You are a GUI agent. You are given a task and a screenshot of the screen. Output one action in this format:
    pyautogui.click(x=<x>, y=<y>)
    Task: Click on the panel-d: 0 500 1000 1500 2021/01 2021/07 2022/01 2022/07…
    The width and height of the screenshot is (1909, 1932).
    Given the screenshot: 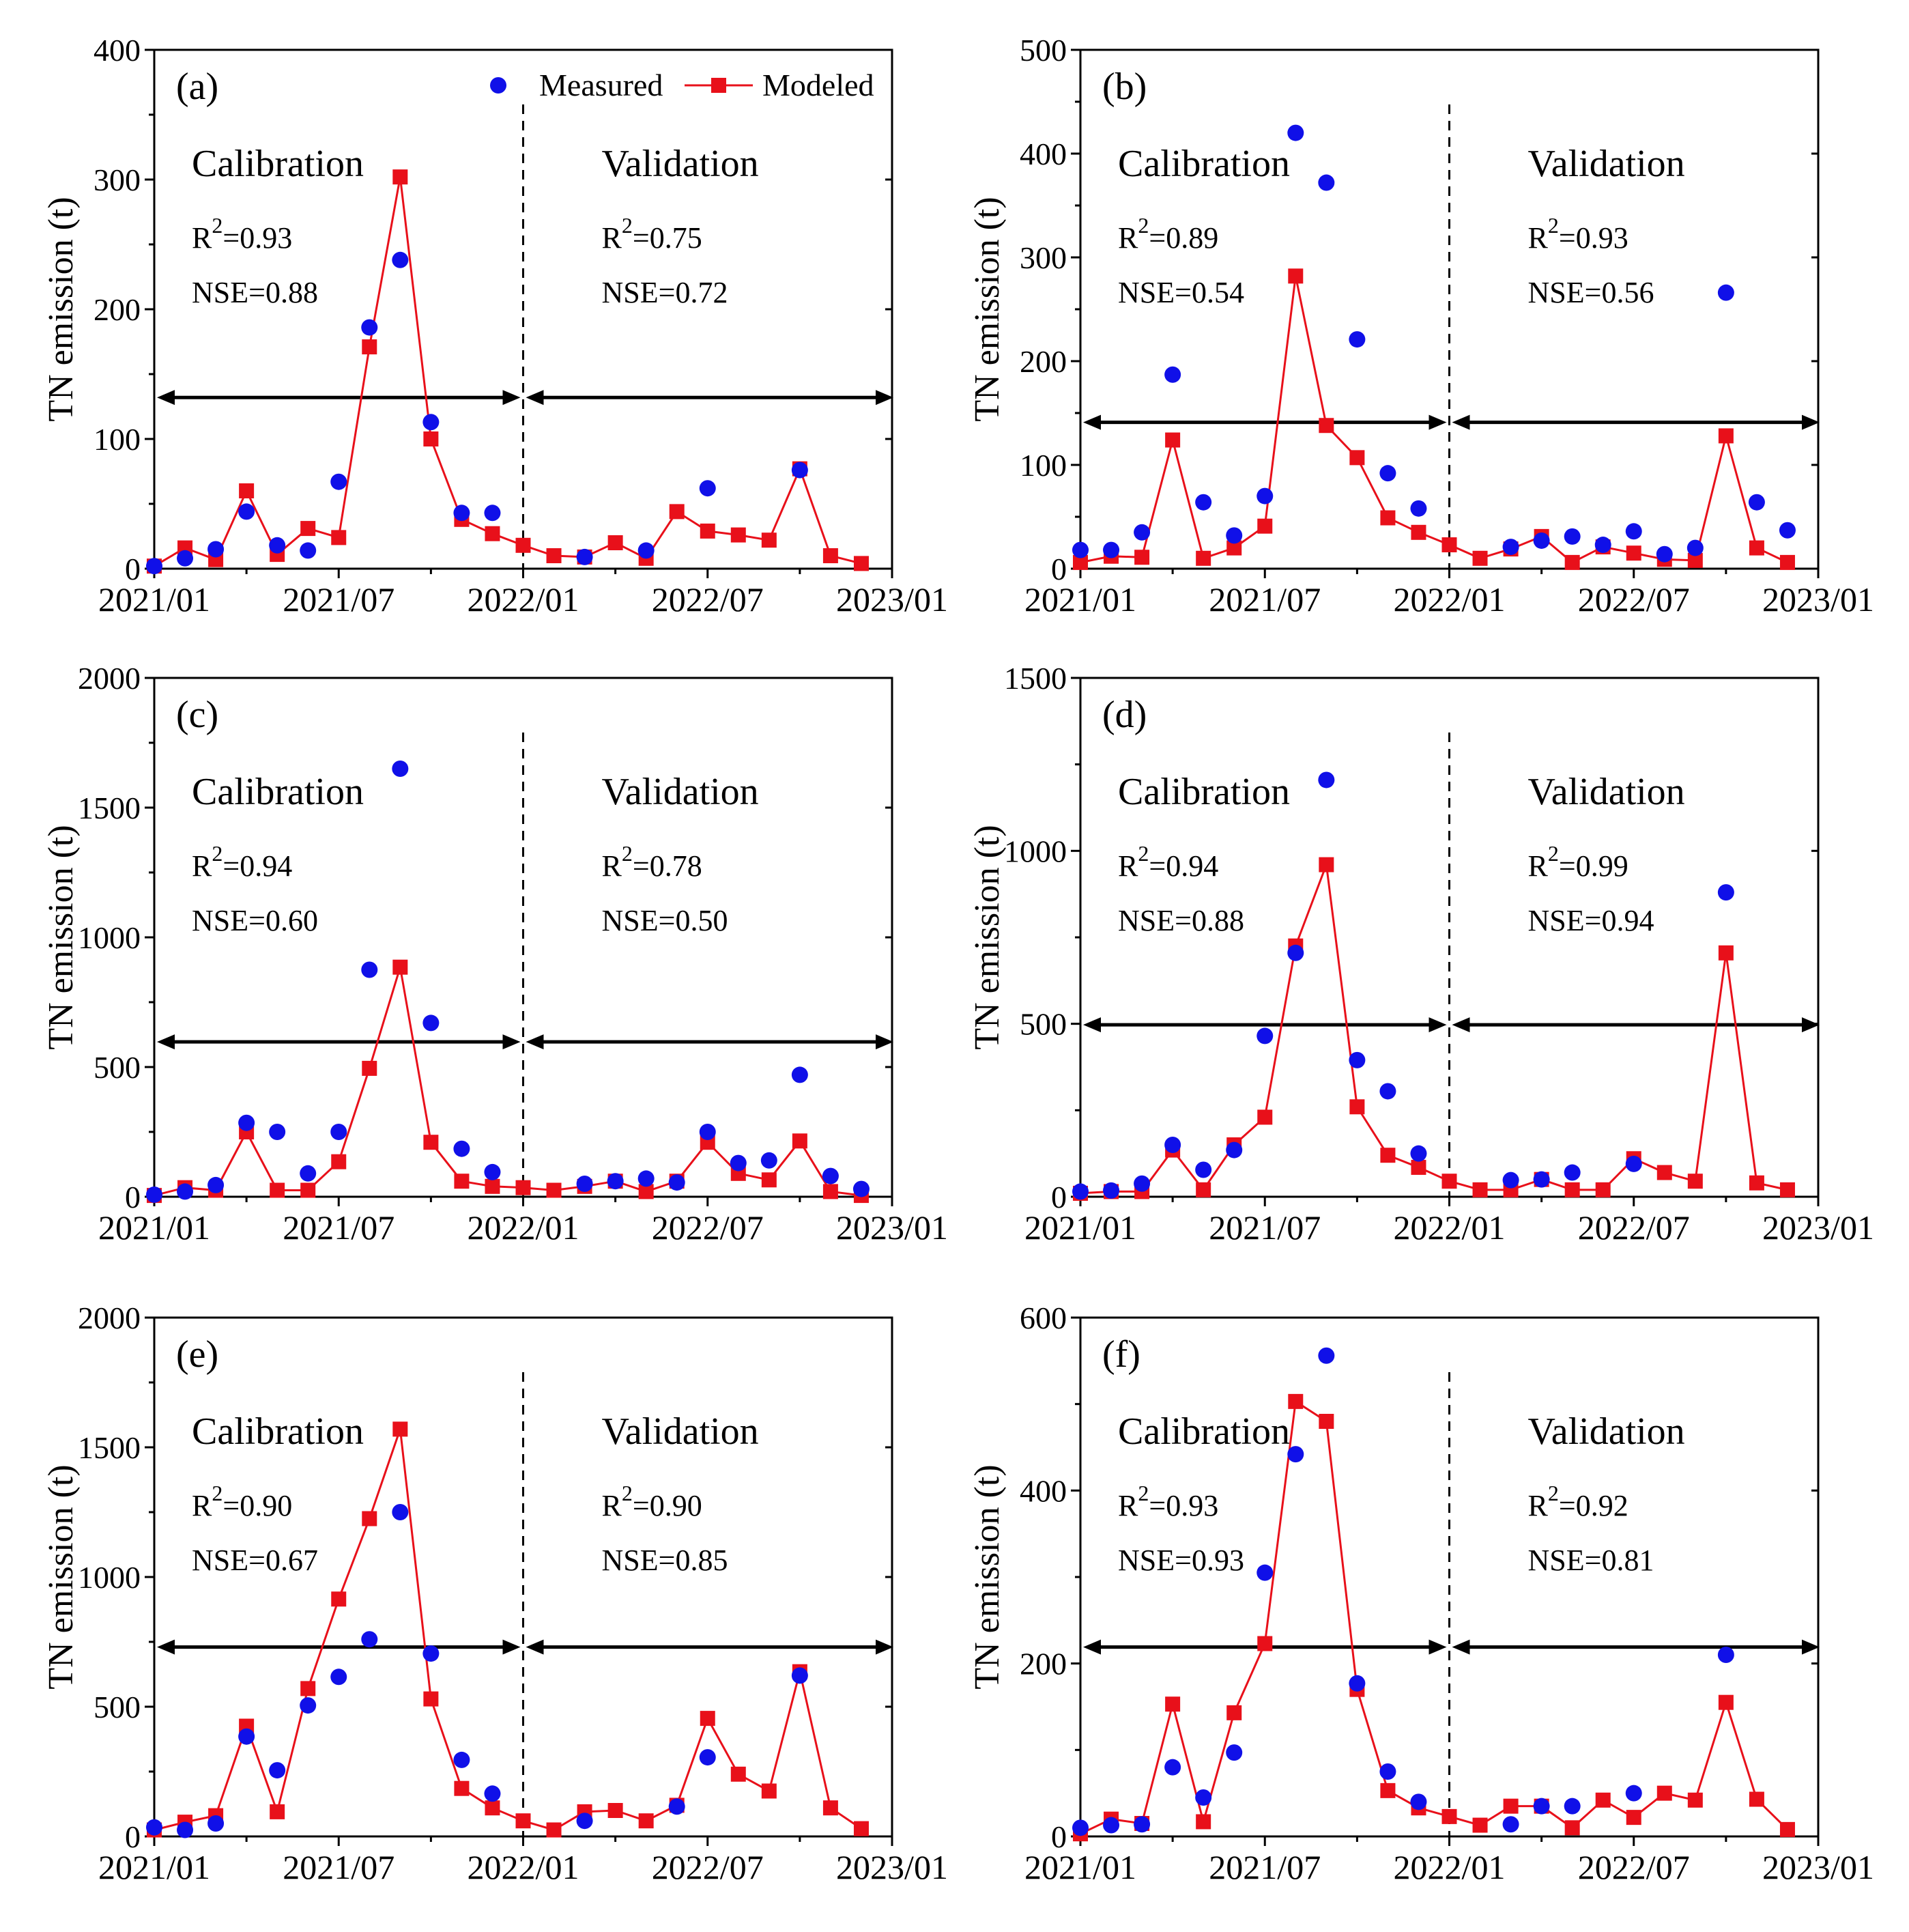 What is the action you would take?
    pyautogui.click(x=1421, y=954)
    